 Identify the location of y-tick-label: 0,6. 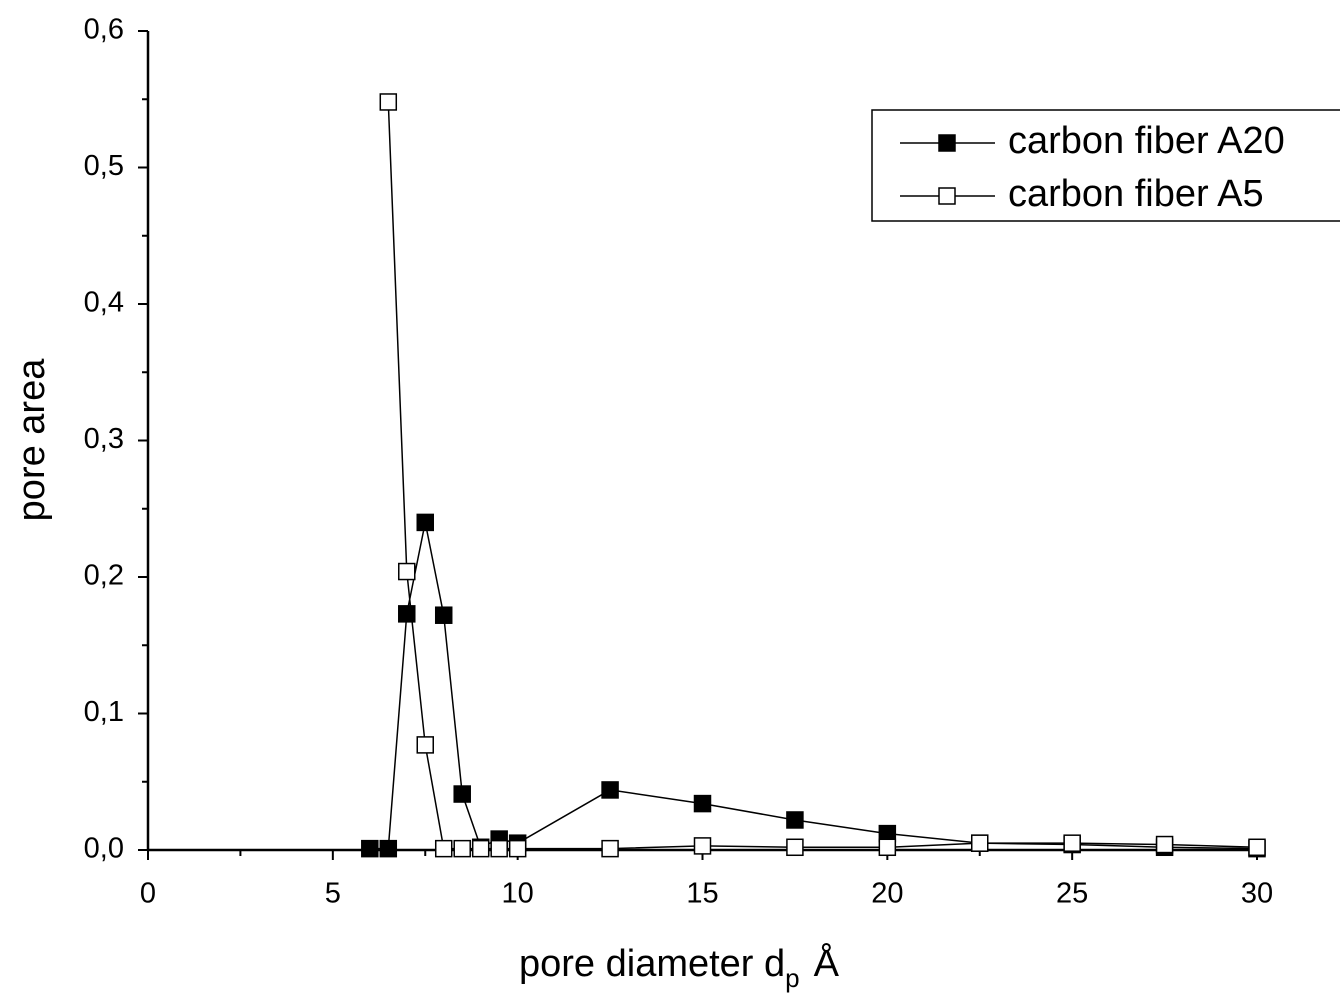
(104, 30).